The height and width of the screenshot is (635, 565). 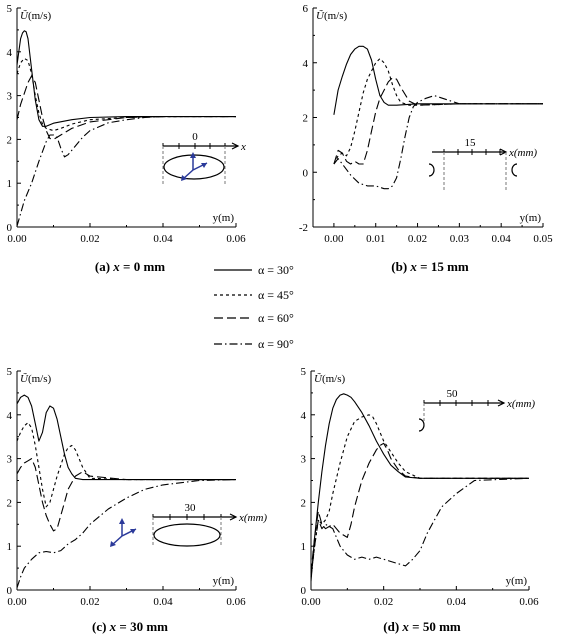 What do you see at coordinates (195, 137) in the screenshot?
I see `inset-position-label: 0` at bounding box center [195, 137].